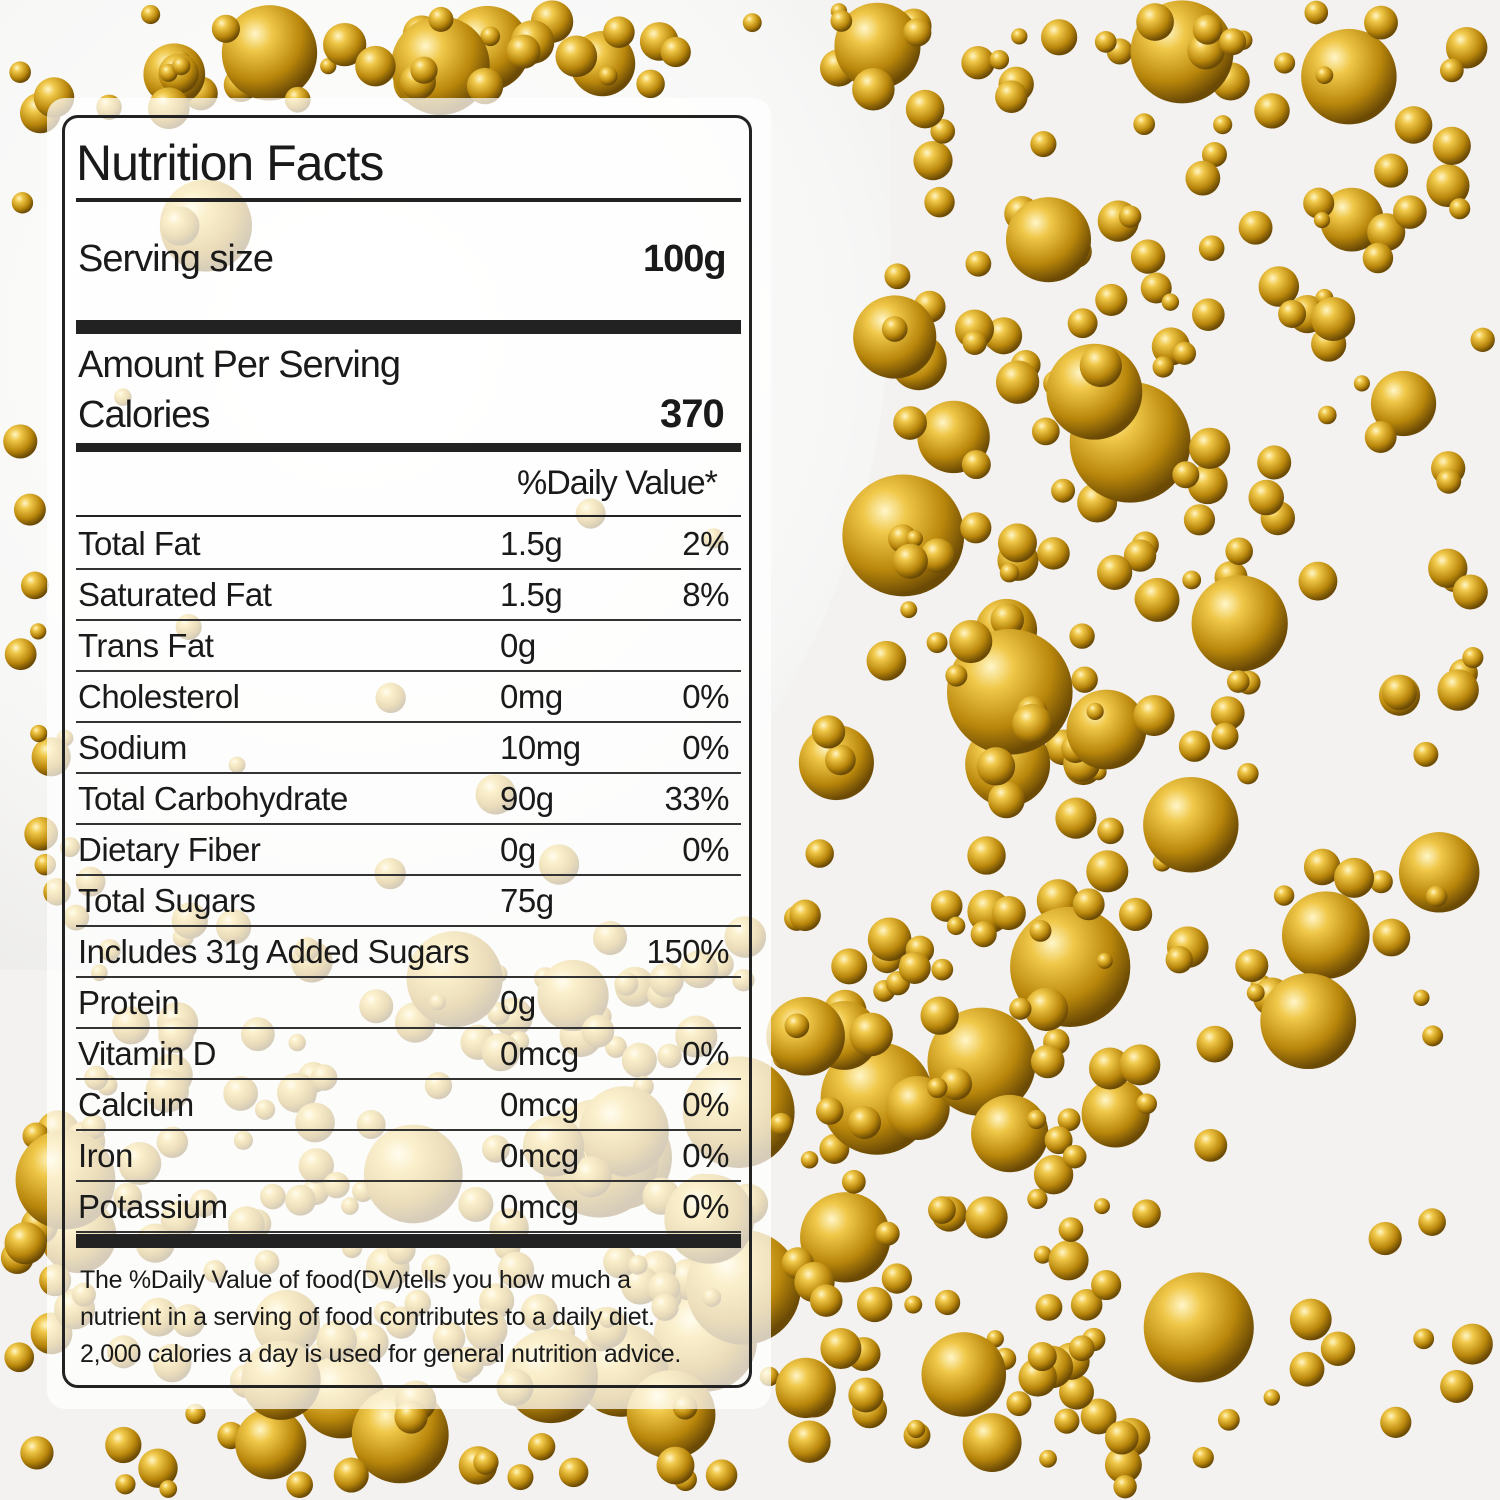  Describe the element at coordinates (527, 900) in the screenshot. I see `nutrient-amount: 75g` at that location.